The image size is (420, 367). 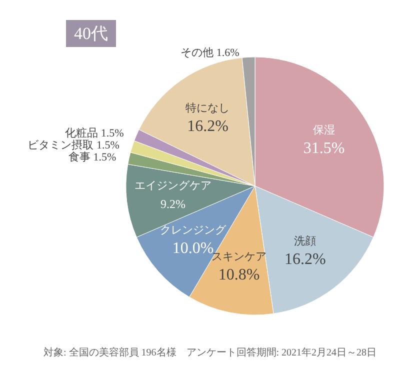 What do you see at coordinates (239, 275) in the screenshot?
I see `data-label: 10.8%` at bounding box center [239, 275].